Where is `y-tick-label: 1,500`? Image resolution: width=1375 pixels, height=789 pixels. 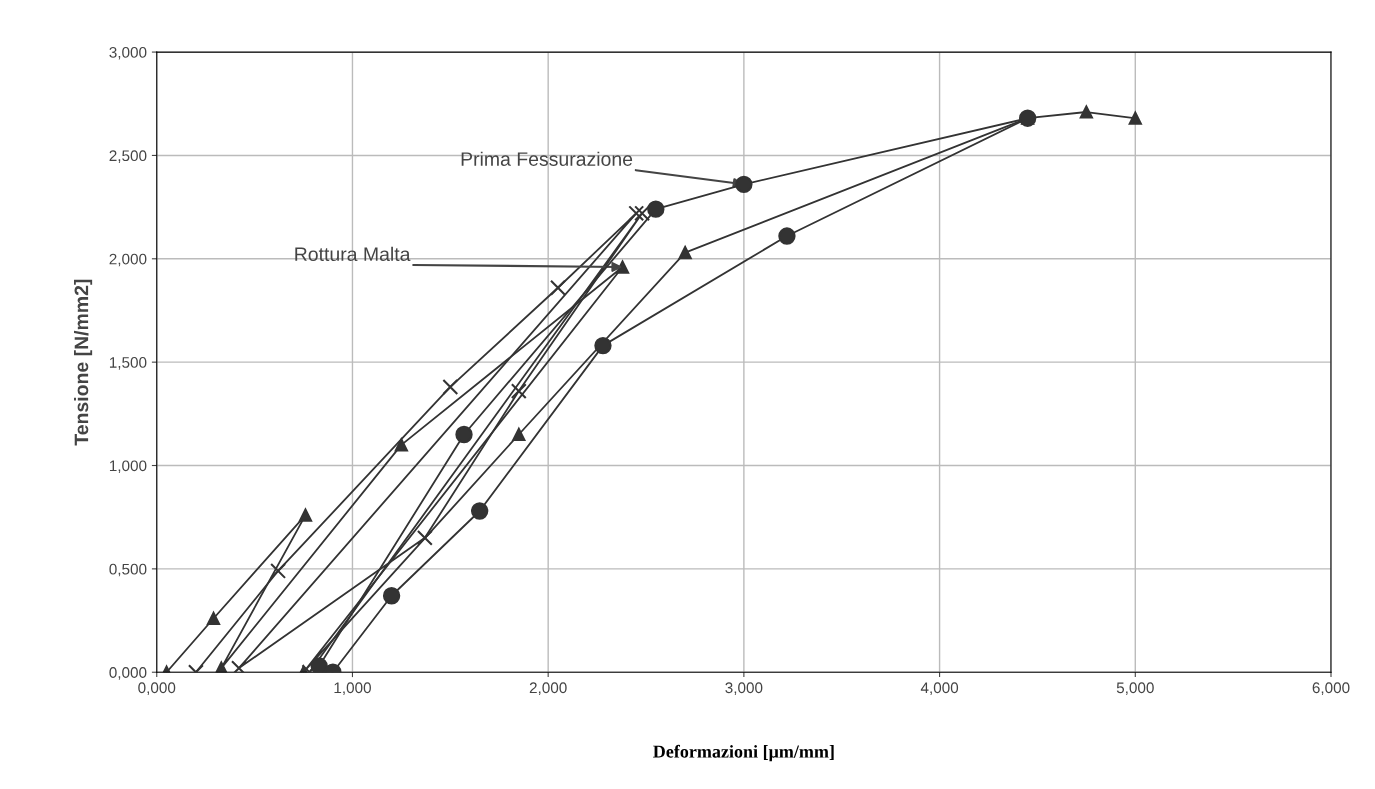
y-tick-label: 1,500 is located at coordinates (128, 363).